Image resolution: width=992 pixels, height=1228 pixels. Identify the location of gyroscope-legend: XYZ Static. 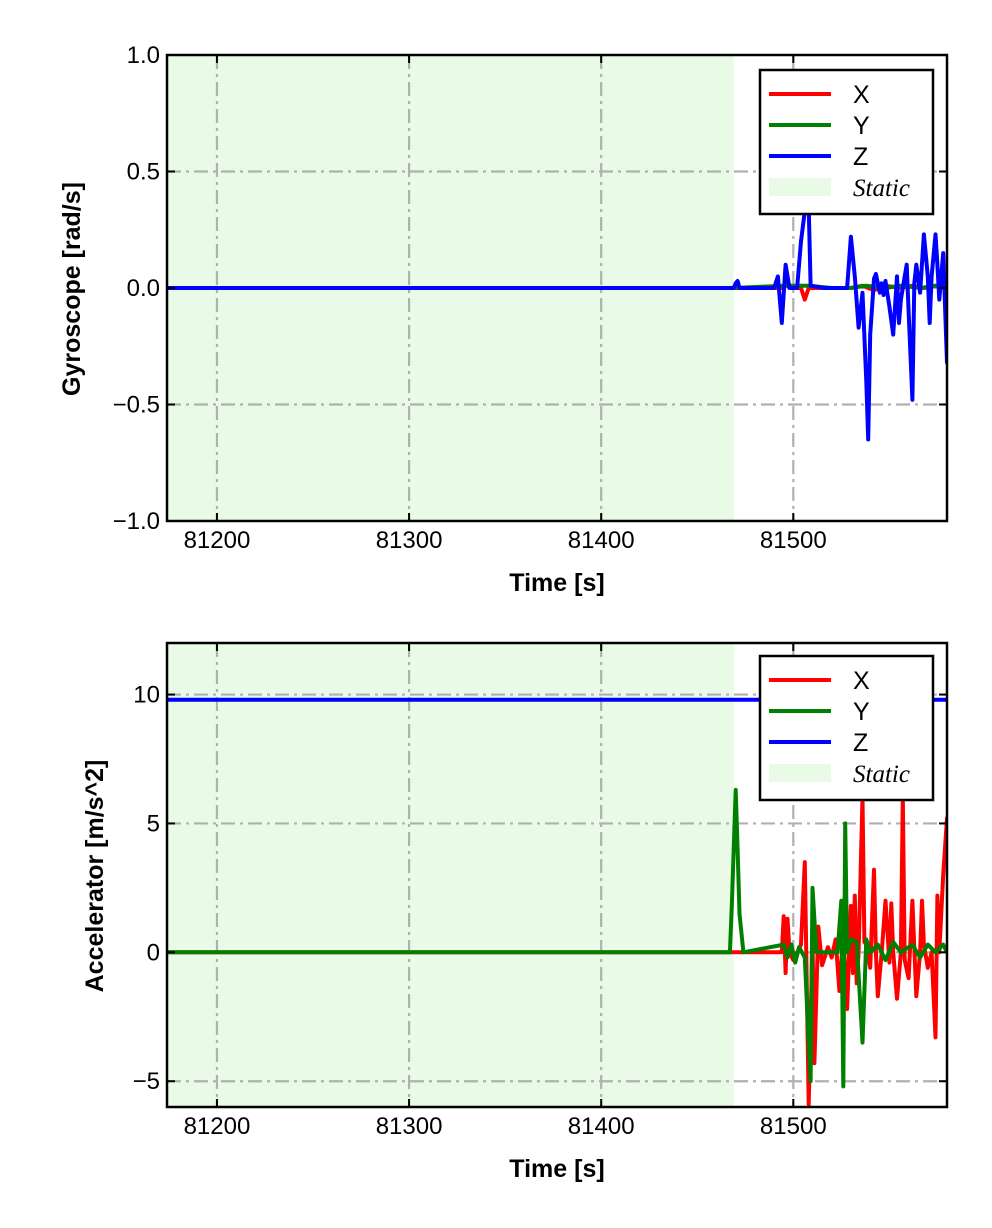
(846, 142).